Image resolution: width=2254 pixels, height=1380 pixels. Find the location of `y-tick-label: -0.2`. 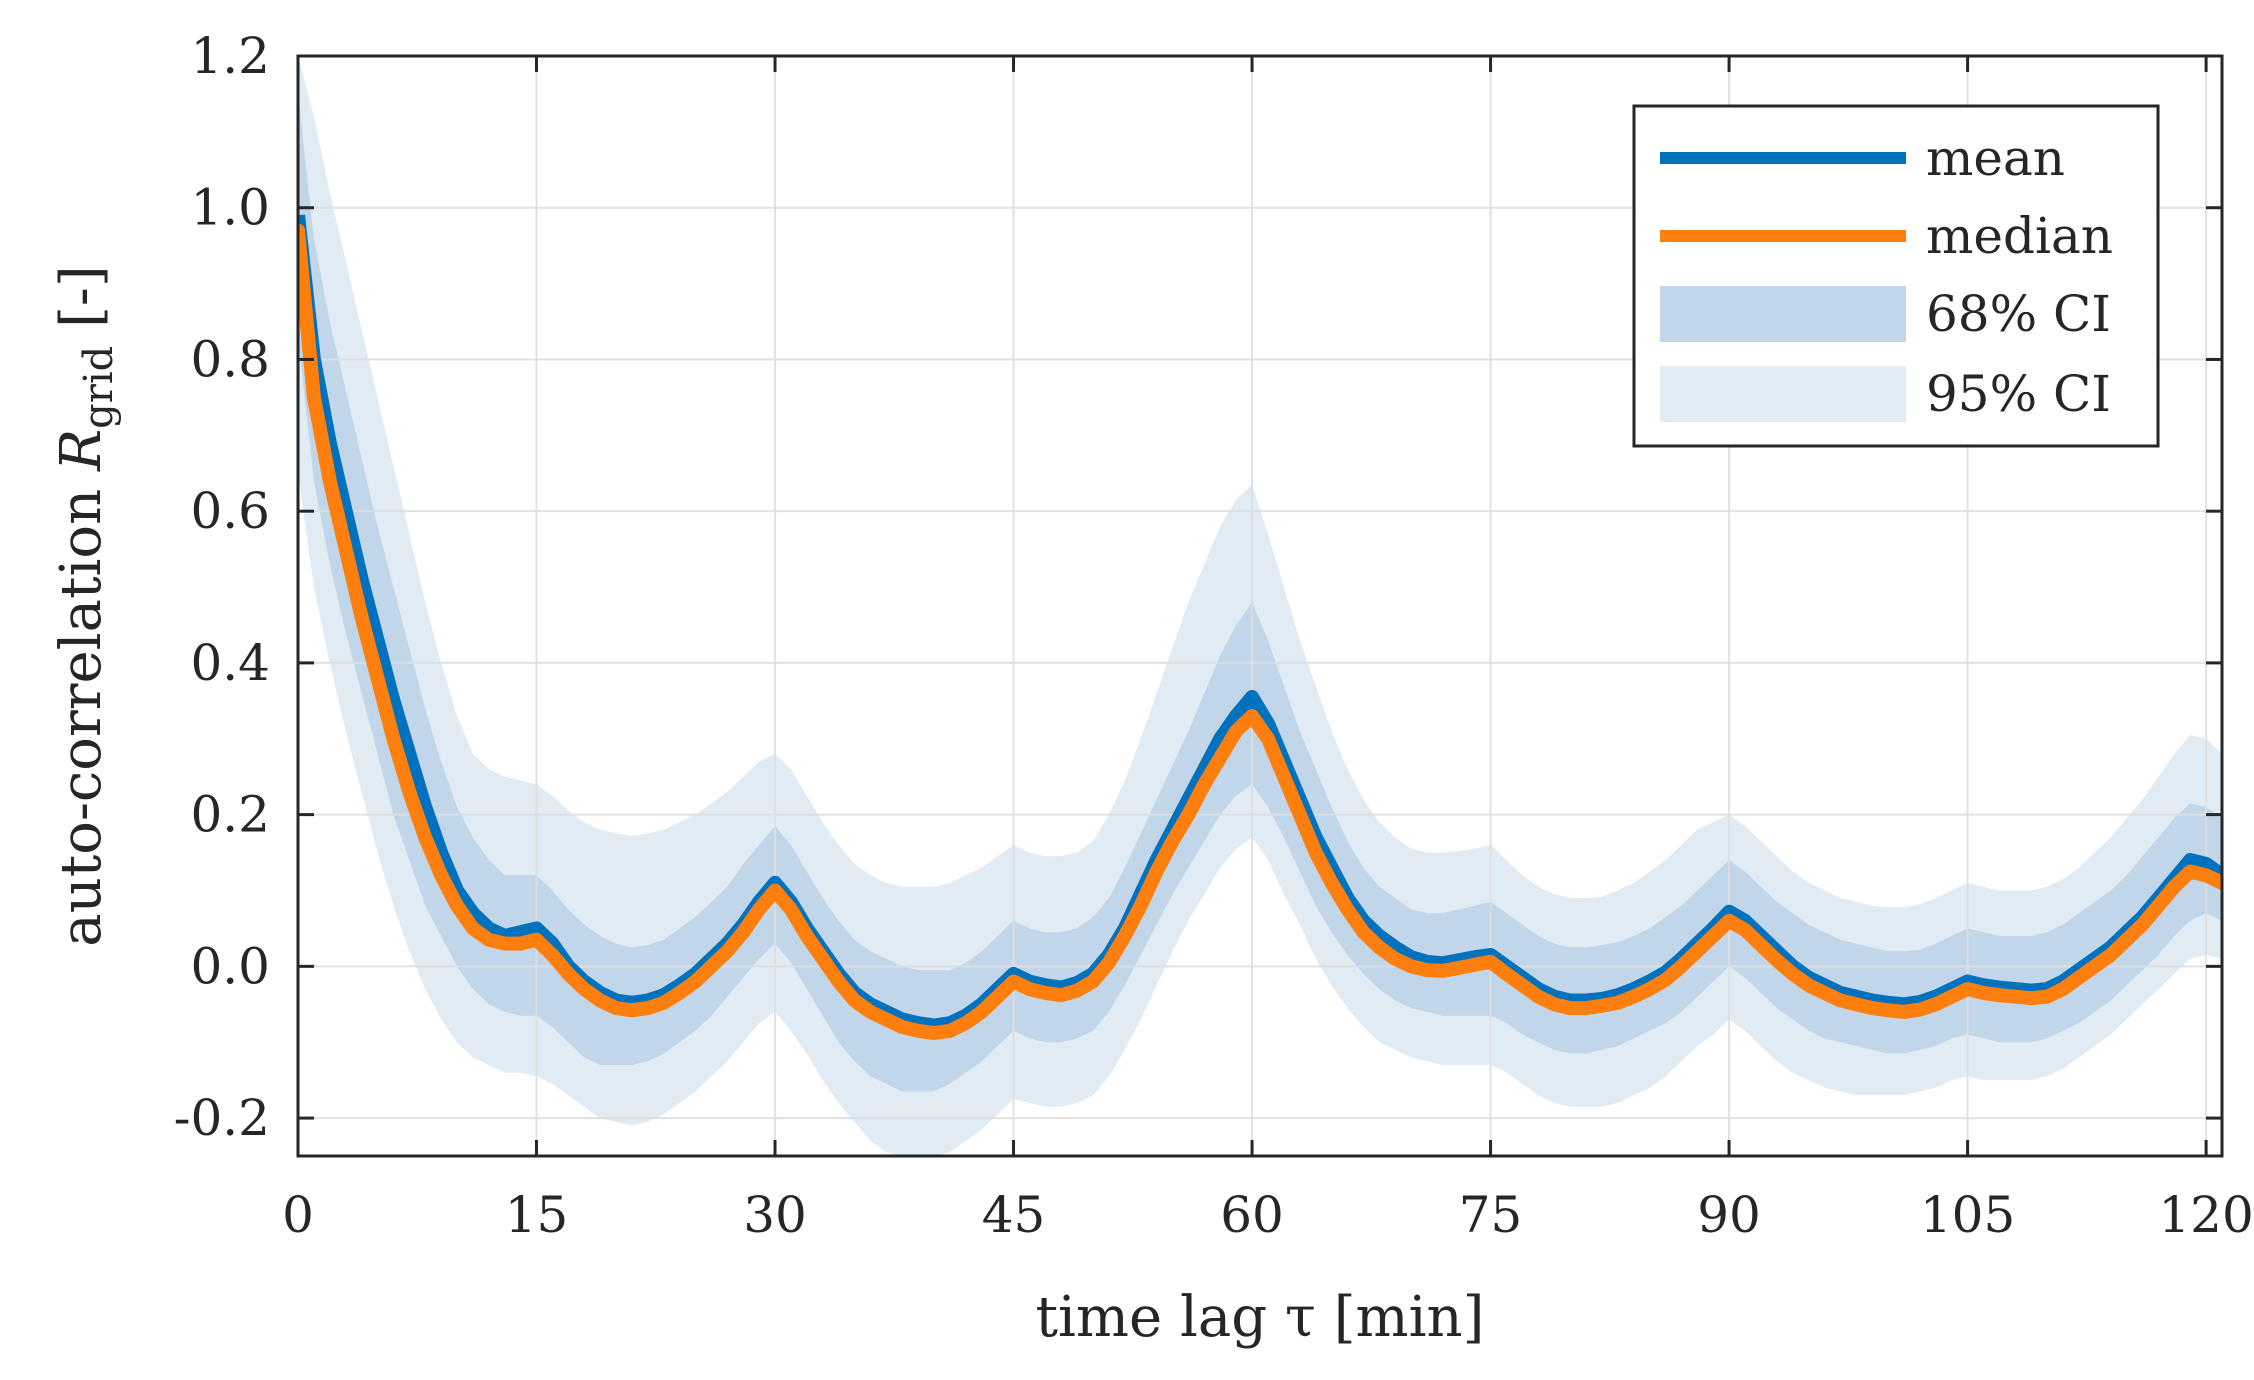

y-tick-label: -0.2 is located at coordinates (222, 1118).